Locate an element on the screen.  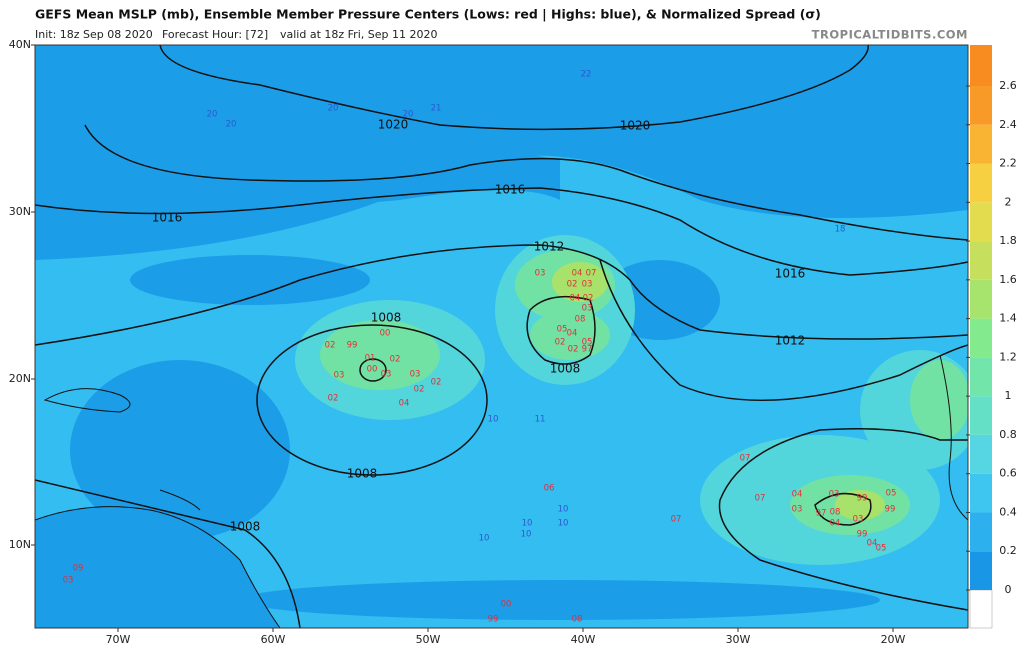
low-center: 01 is located at coordinates (370, 359).